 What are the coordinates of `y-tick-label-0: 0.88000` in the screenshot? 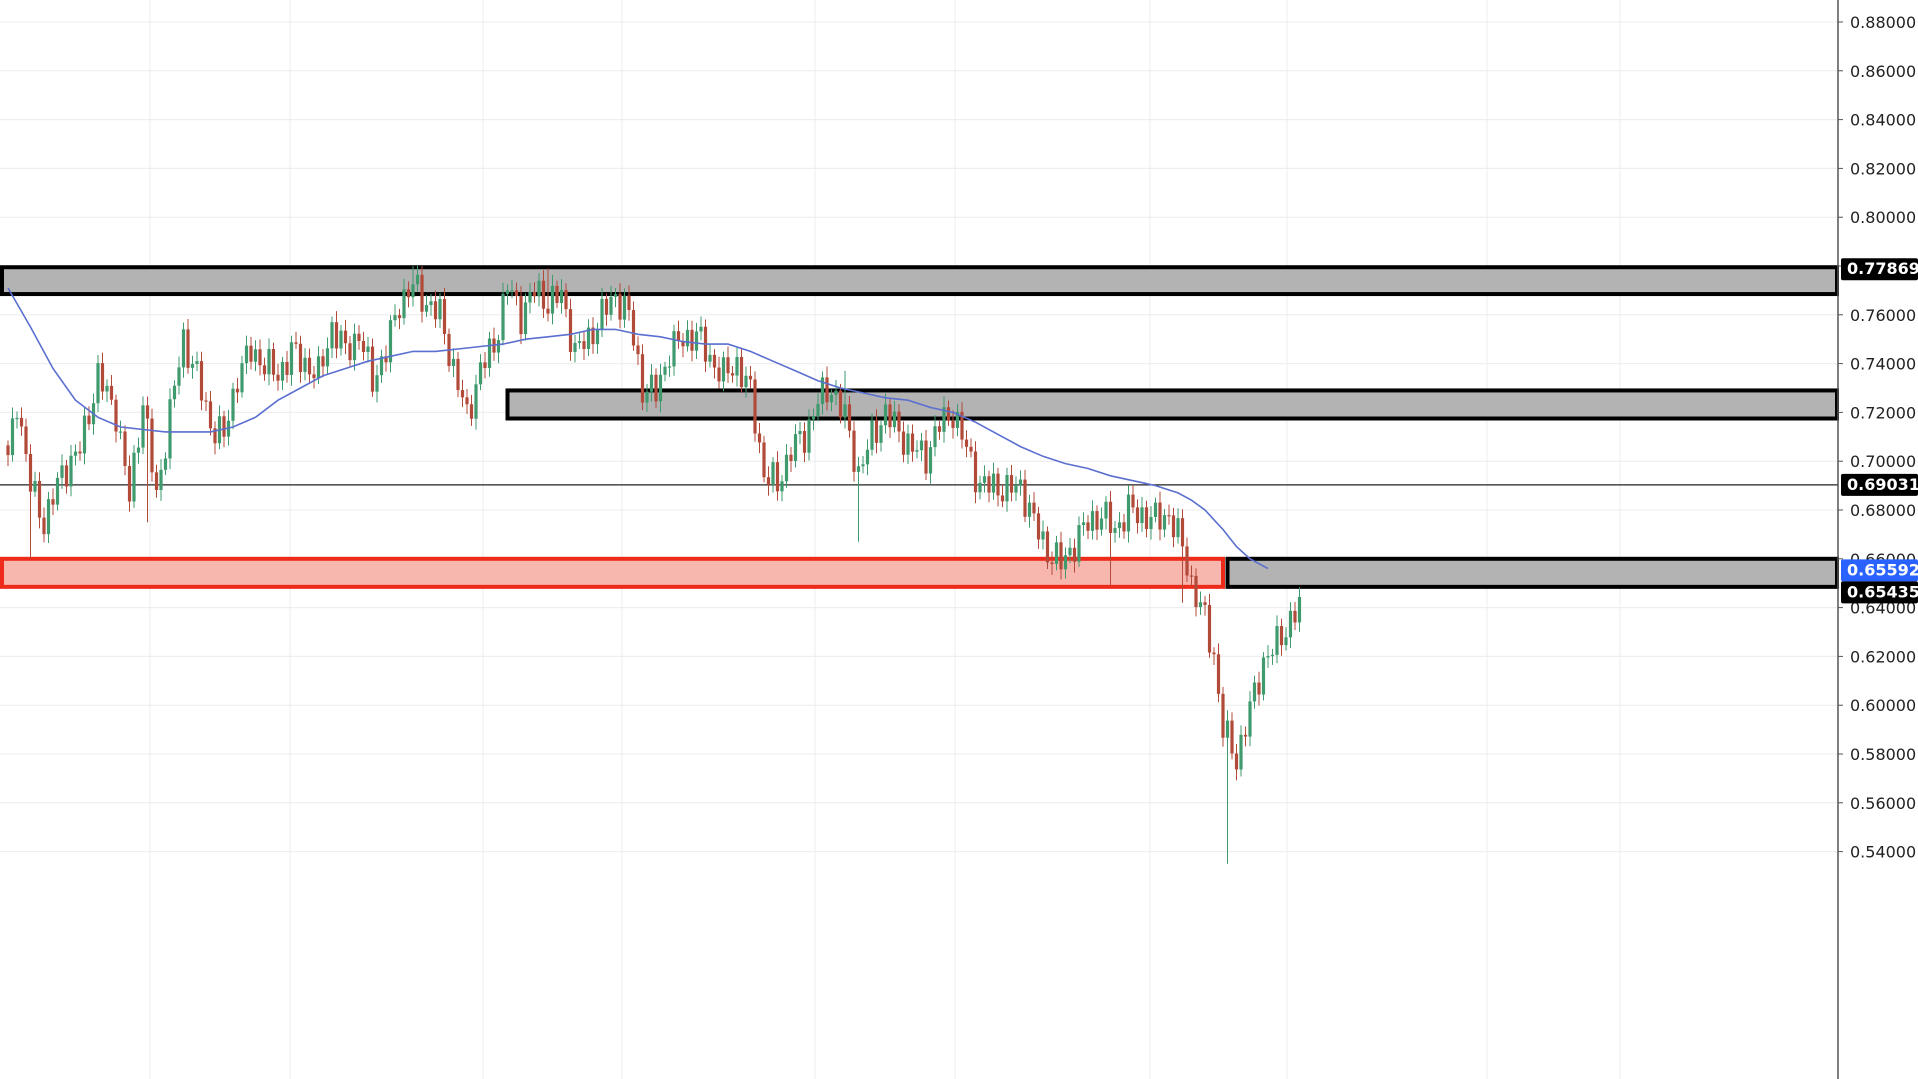 It's located at (1883, 22).